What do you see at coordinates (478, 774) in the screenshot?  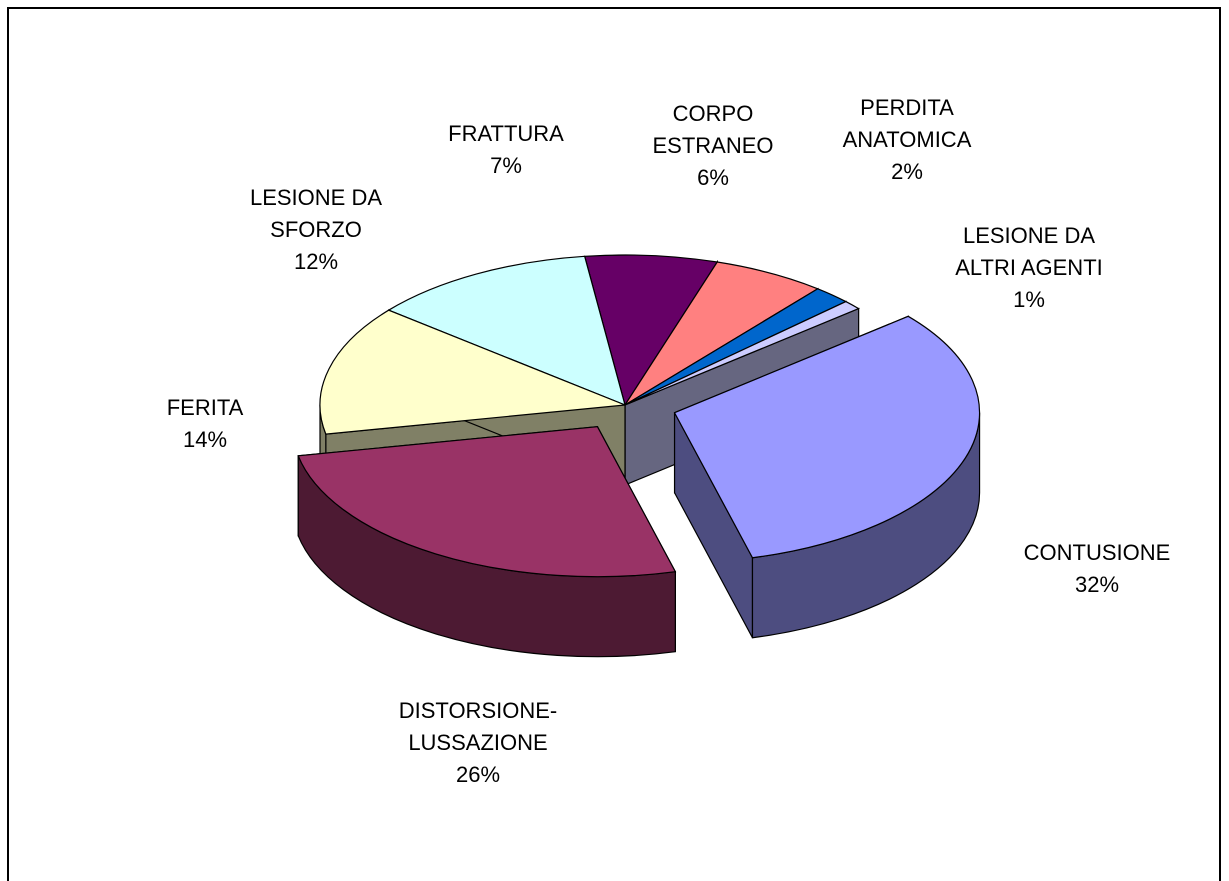 I see `slice-value-label: 26%` at bounding box center [478, 774].